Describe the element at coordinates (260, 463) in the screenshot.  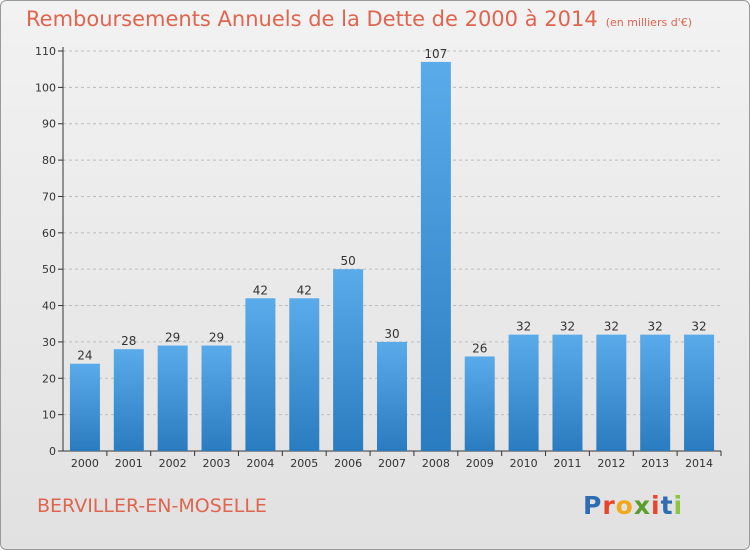
I see `x-tick-label: 2004` at that location.